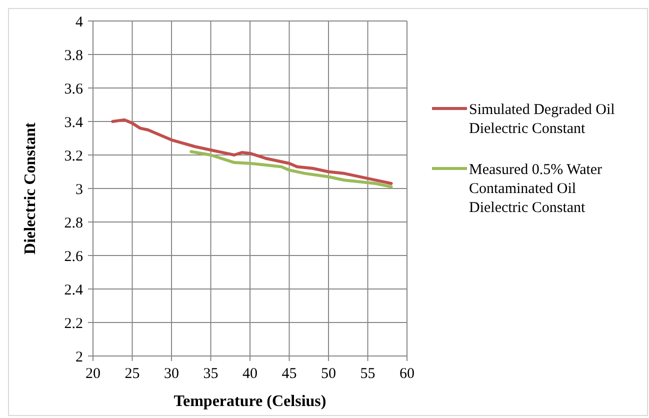 The image size is (649, 418). What do you see at coordinates (535, 189) in the screenshot?
I see `legend-label: Measured 0.5% Water Contaminated Oil Dielectric Constant` at bounding box center [535, 189].